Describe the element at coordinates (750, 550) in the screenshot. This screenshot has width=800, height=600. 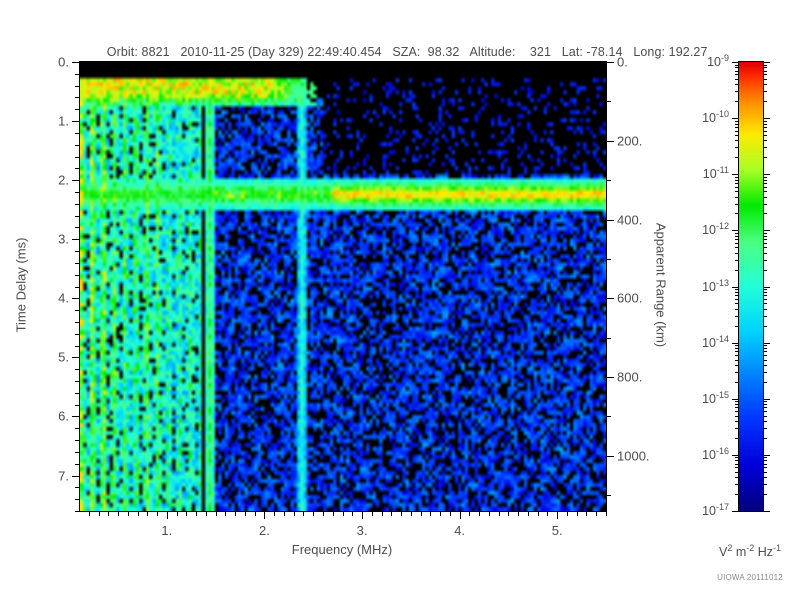
I see `colorbar-units-label: V2 m-2 Hz-1` at that location.